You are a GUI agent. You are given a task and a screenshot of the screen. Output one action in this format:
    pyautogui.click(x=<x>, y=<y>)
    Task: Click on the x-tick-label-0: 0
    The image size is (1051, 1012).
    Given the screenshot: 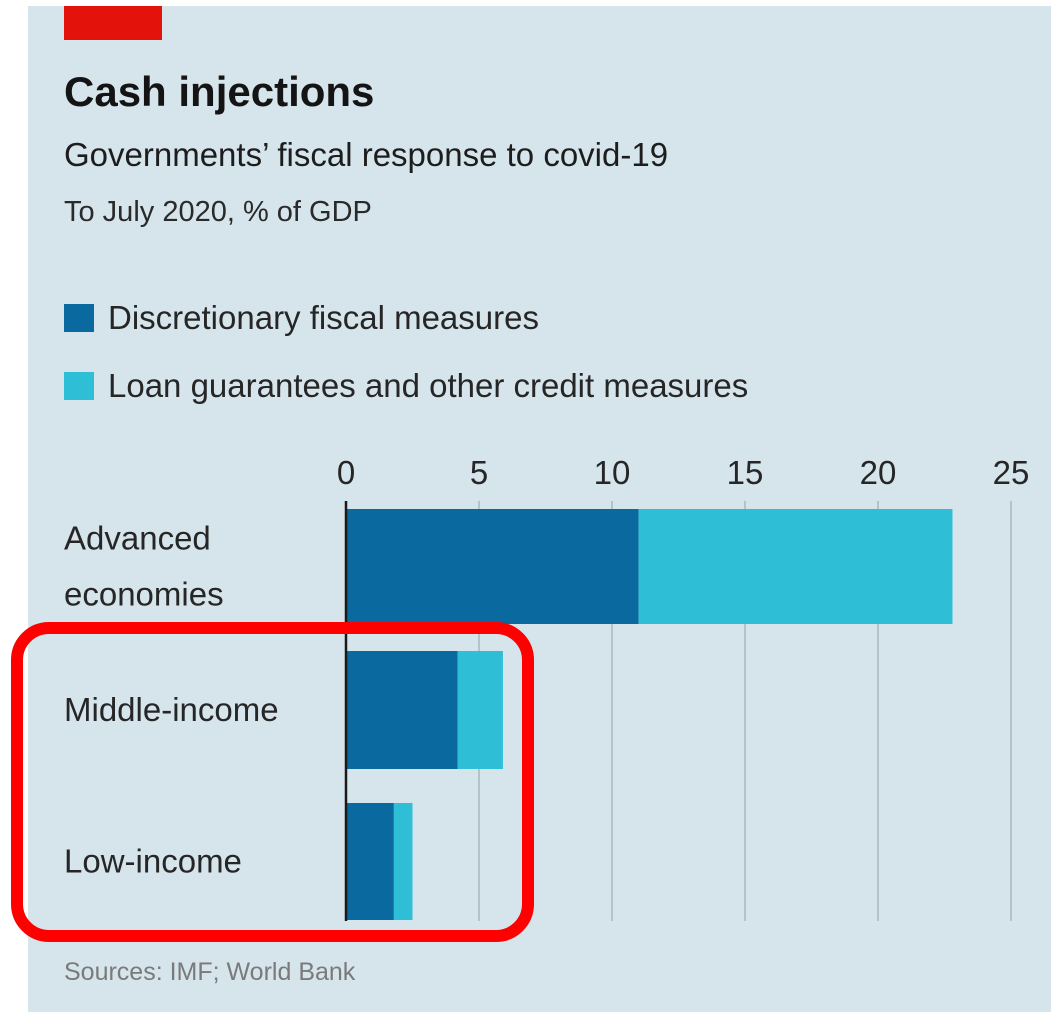 What is the action you would take?
    pyautogui.click(x=346, y=472)
    